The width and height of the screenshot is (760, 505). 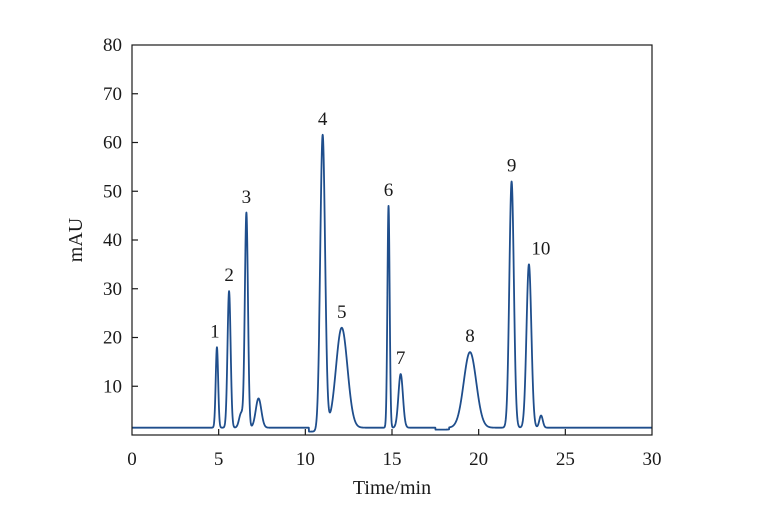 I want to click on y-tick-label-0: 10, so click(x=112, y=386).